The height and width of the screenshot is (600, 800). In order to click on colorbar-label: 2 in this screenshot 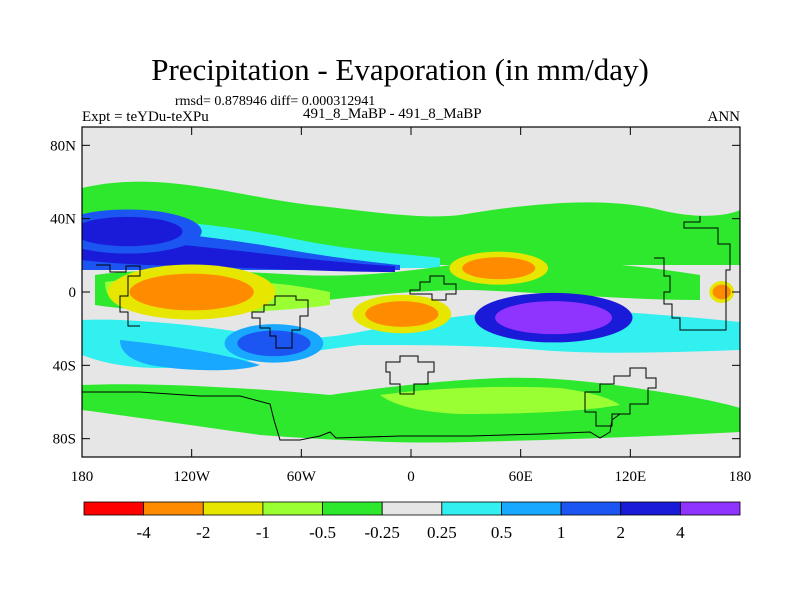, I will do `click(620, 532)`.